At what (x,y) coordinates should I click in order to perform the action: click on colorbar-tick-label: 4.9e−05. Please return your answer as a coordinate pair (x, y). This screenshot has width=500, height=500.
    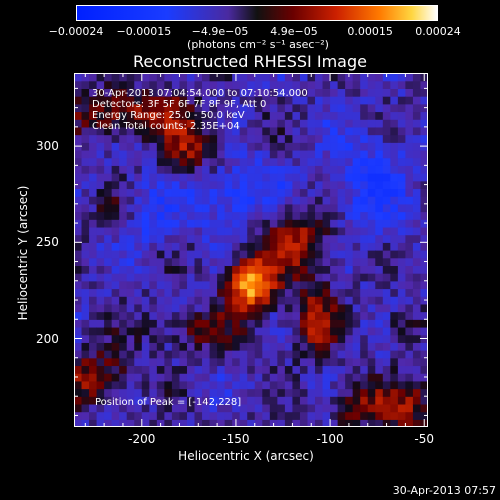
    Looking at the image, I should click on (294, 31).